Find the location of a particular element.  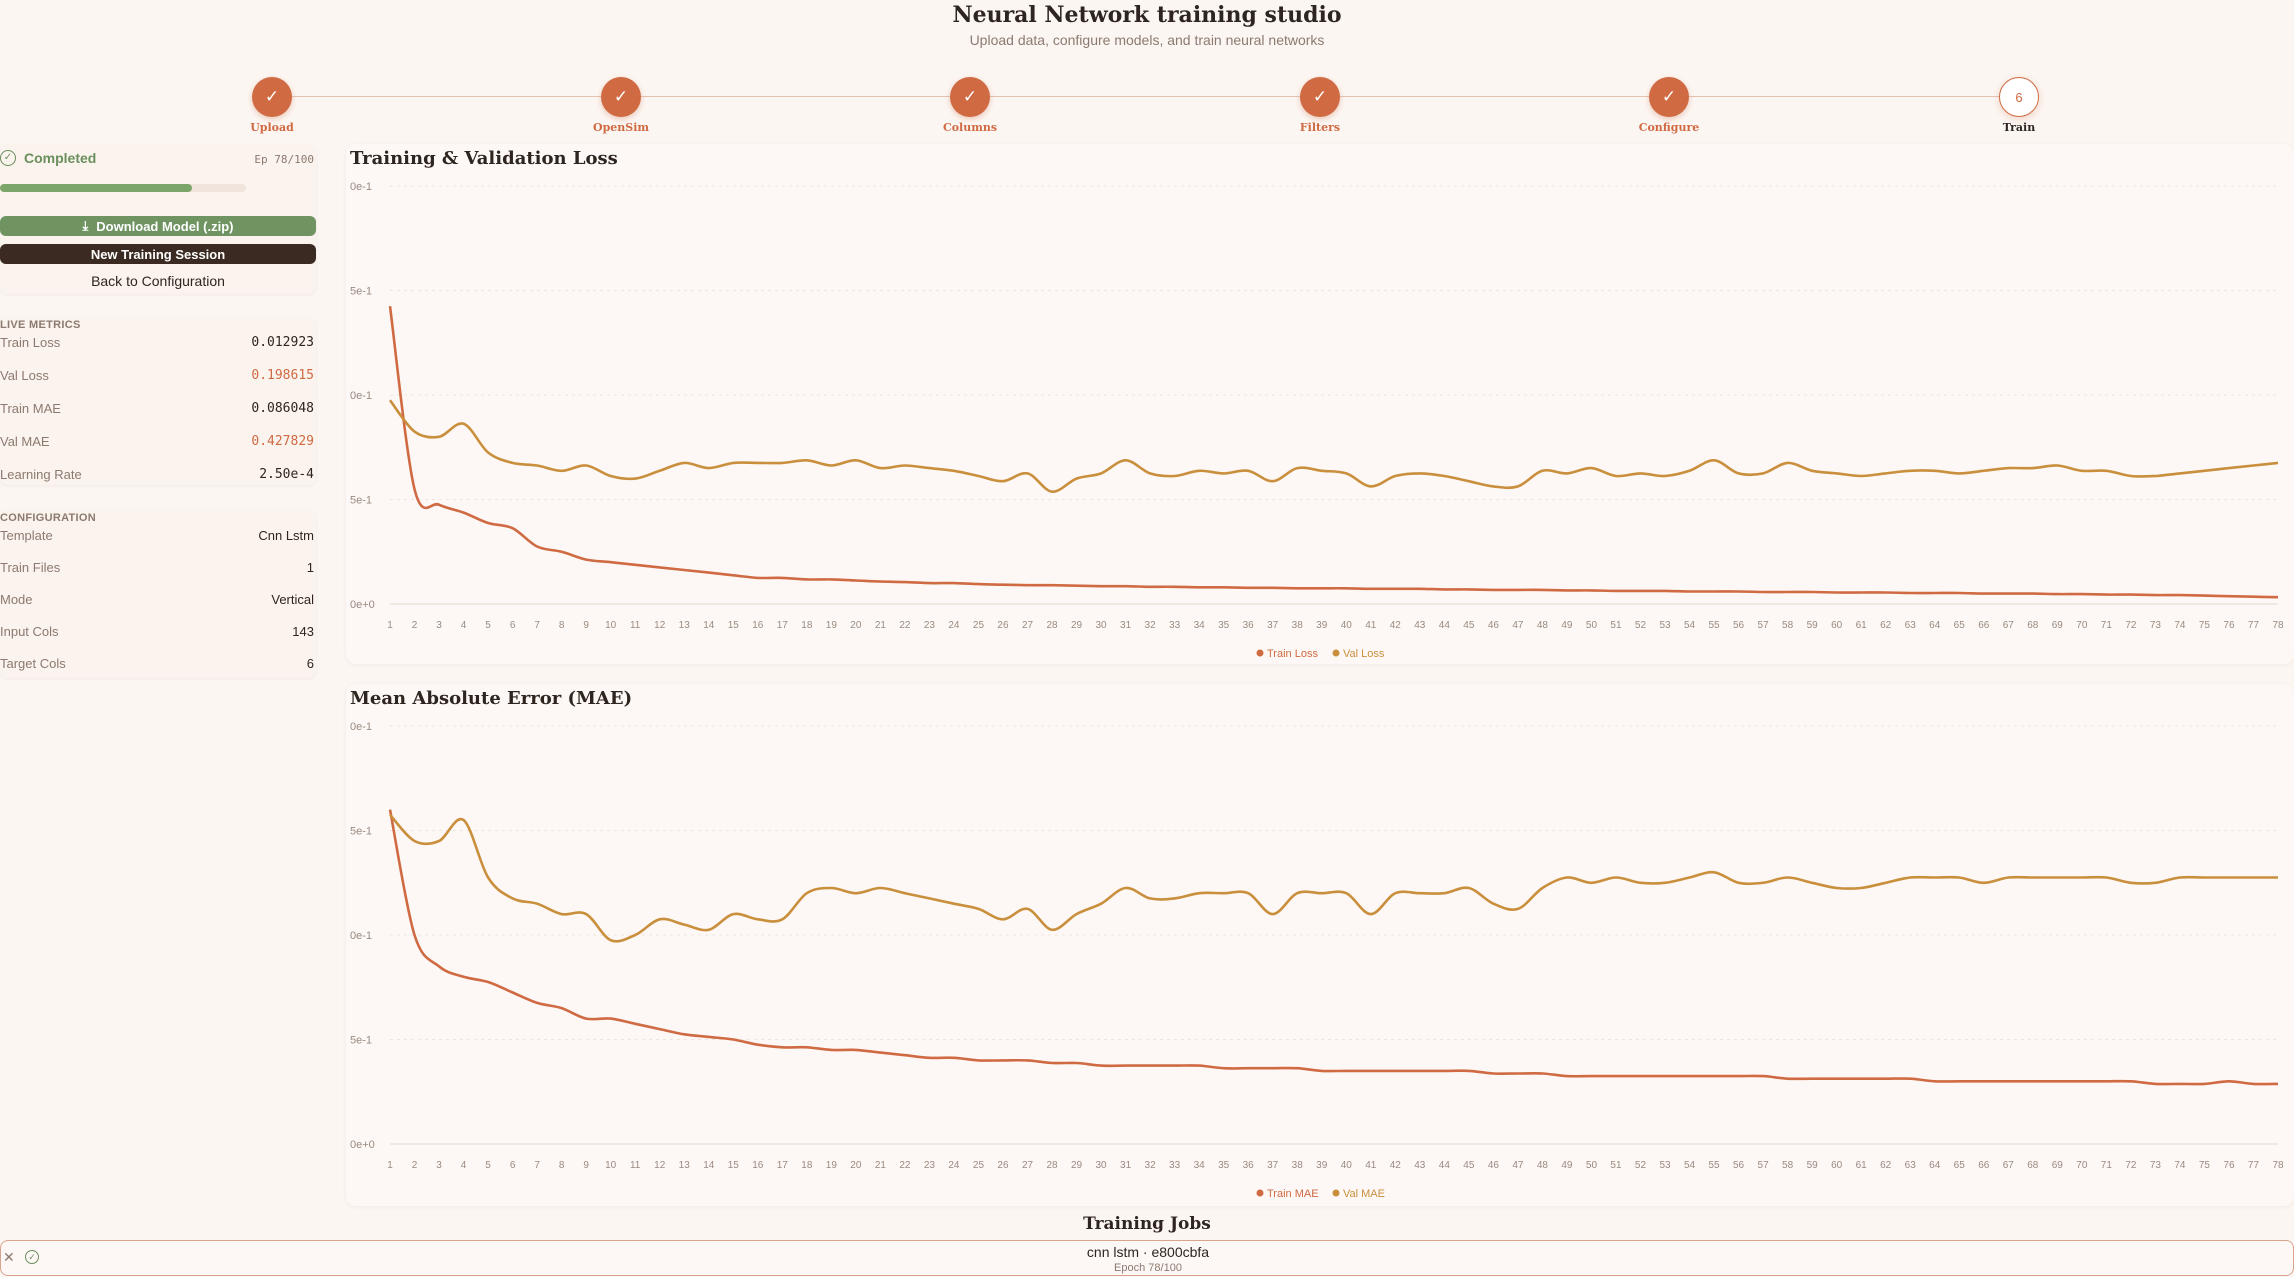

x-tick-label: 25 is located at coordinates (979, 1165).